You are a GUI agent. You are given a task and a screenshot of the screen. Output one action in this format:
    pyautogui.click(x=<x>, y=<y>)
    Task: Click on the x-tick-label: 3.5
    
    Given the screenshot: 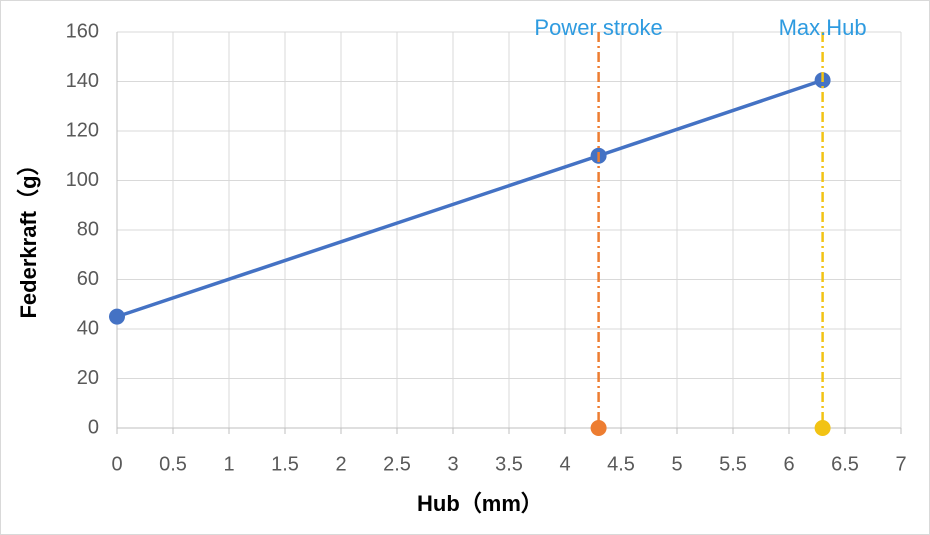 What is the action you would take?
    pyautogui.click(x=509, y=464)
    